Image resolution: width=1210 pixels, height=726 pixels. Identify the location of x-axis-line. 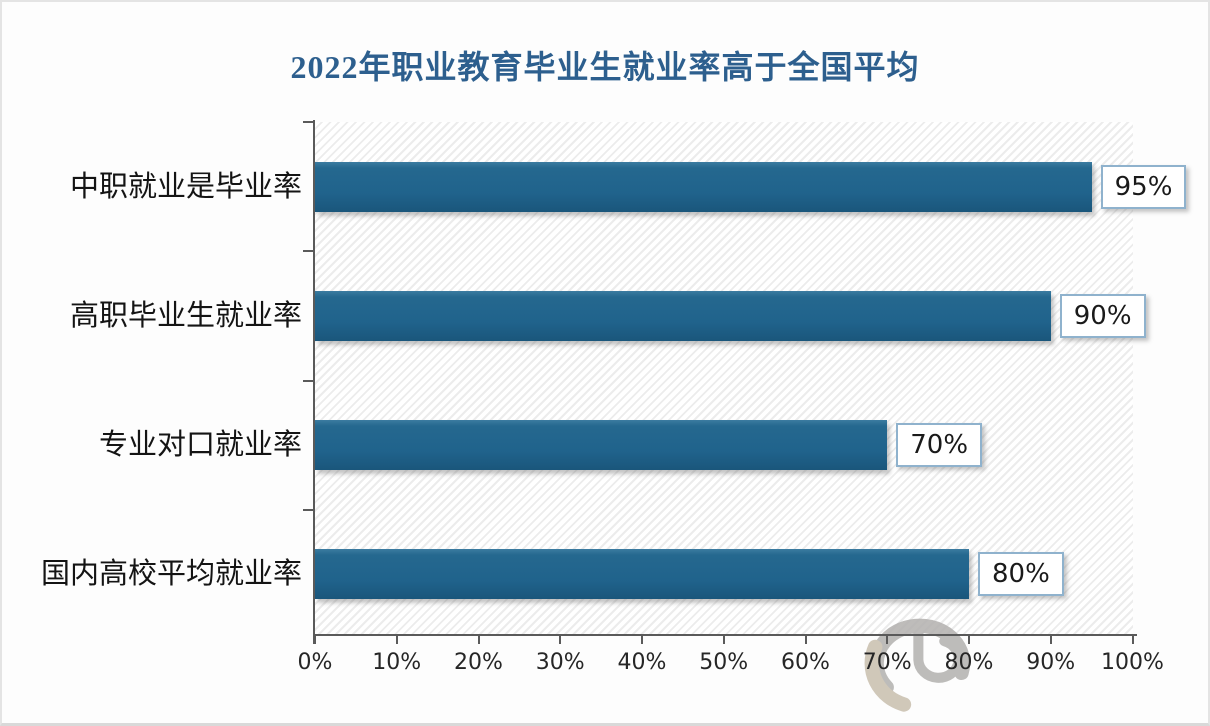
(725, 635).